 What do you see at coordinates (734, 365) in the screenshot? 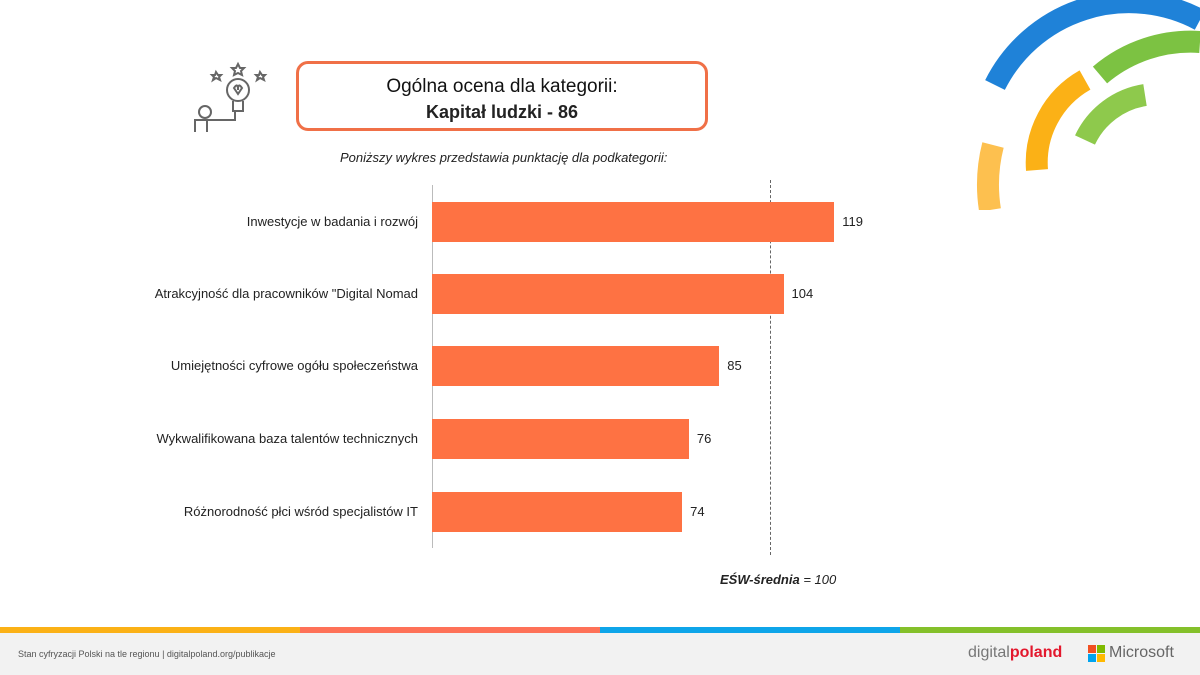
I see `data-label: 85` at bounding box center [734, 365].